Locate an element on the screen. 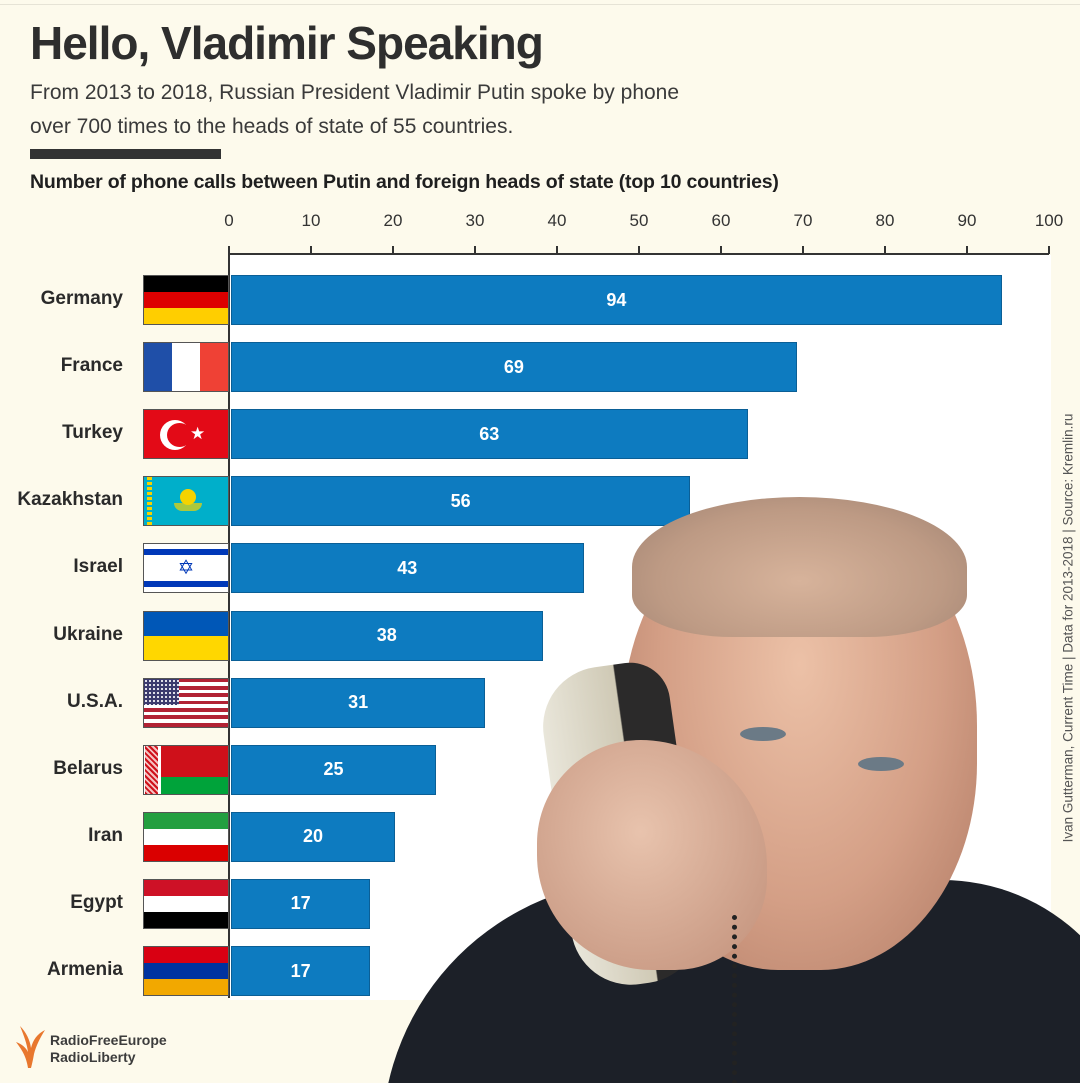 This screenshot has width=1080, height=1083. bar: 31 is located at coordinates (358, 702).